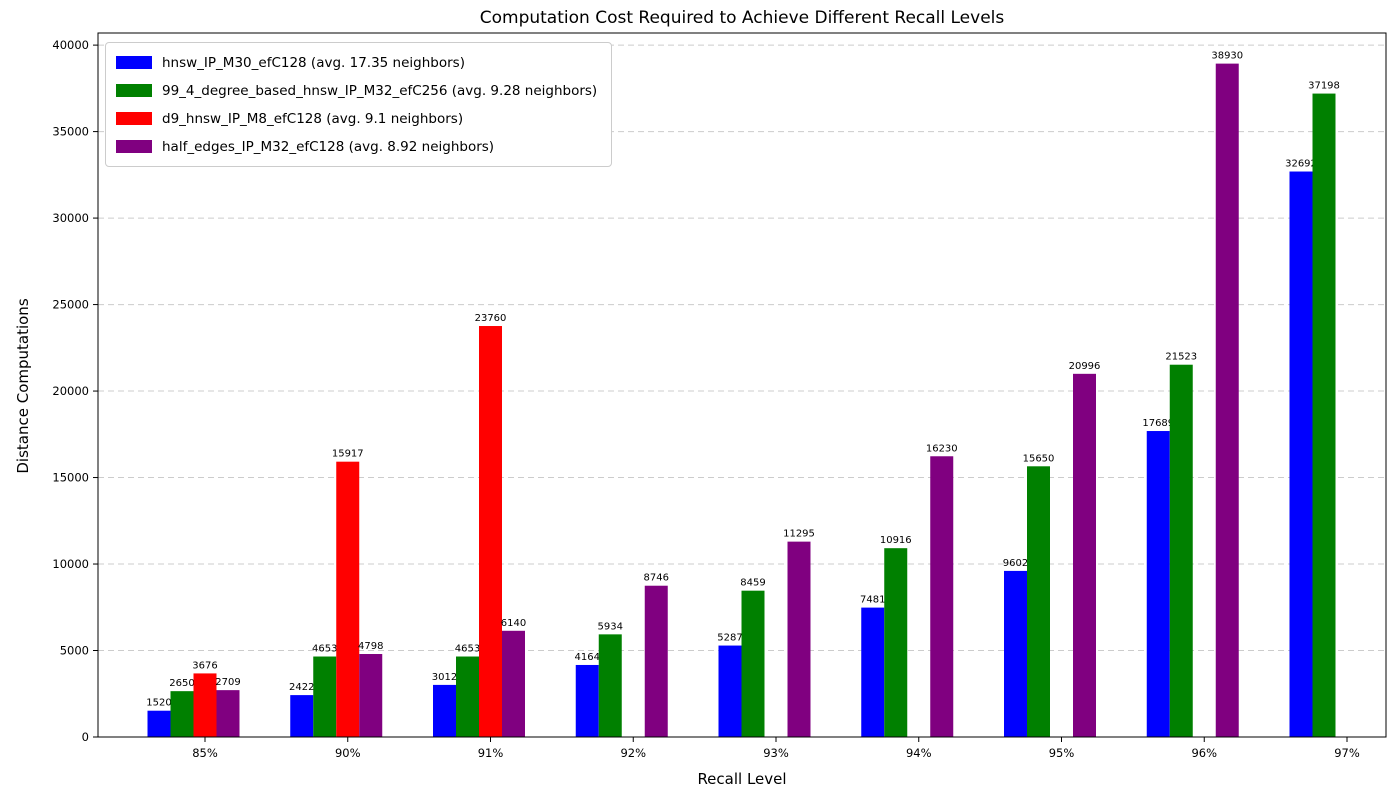 Image resolution: width=1400 pixels, height=800 pixels. What do you see at coordinates (348, 753) in the screenshot?
I see `x-tick-label: 90%` at bounding box center [348, 753].